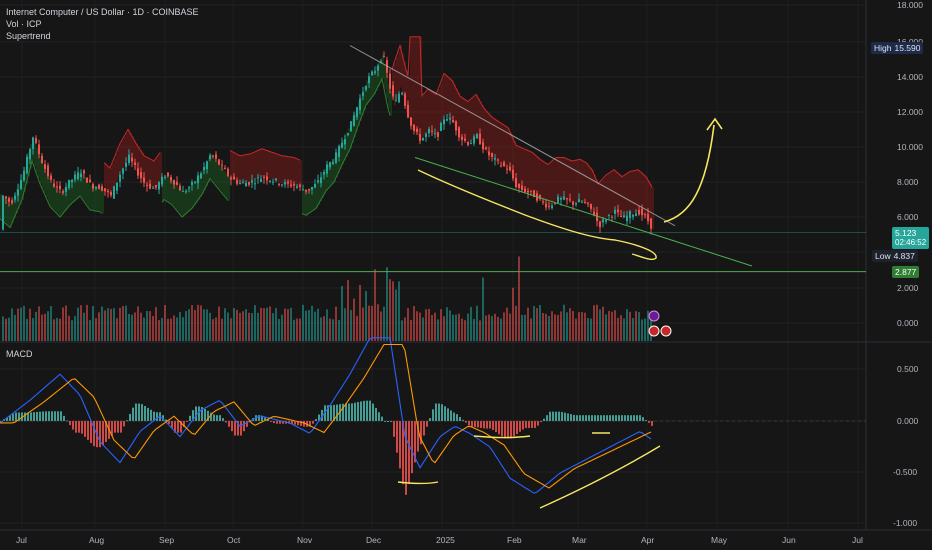 Image resolution: width=932 pixels, height=550 pixels. What do you see at coordinates (19, 354) in the screenshot?
I see `macd-legend: MACD` at bounding box center [19, 354].